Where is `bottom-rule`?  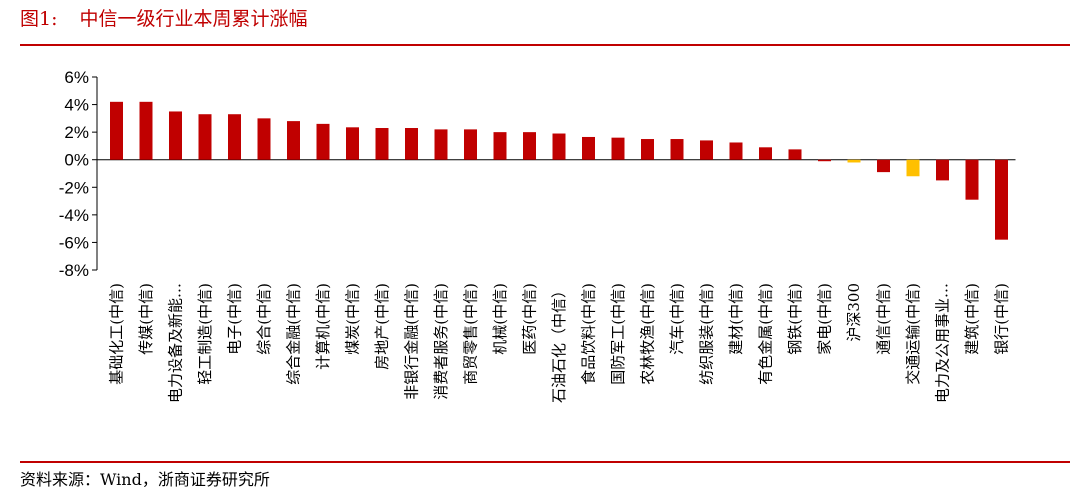 bottom-rule is located at coordinates (545, 462).